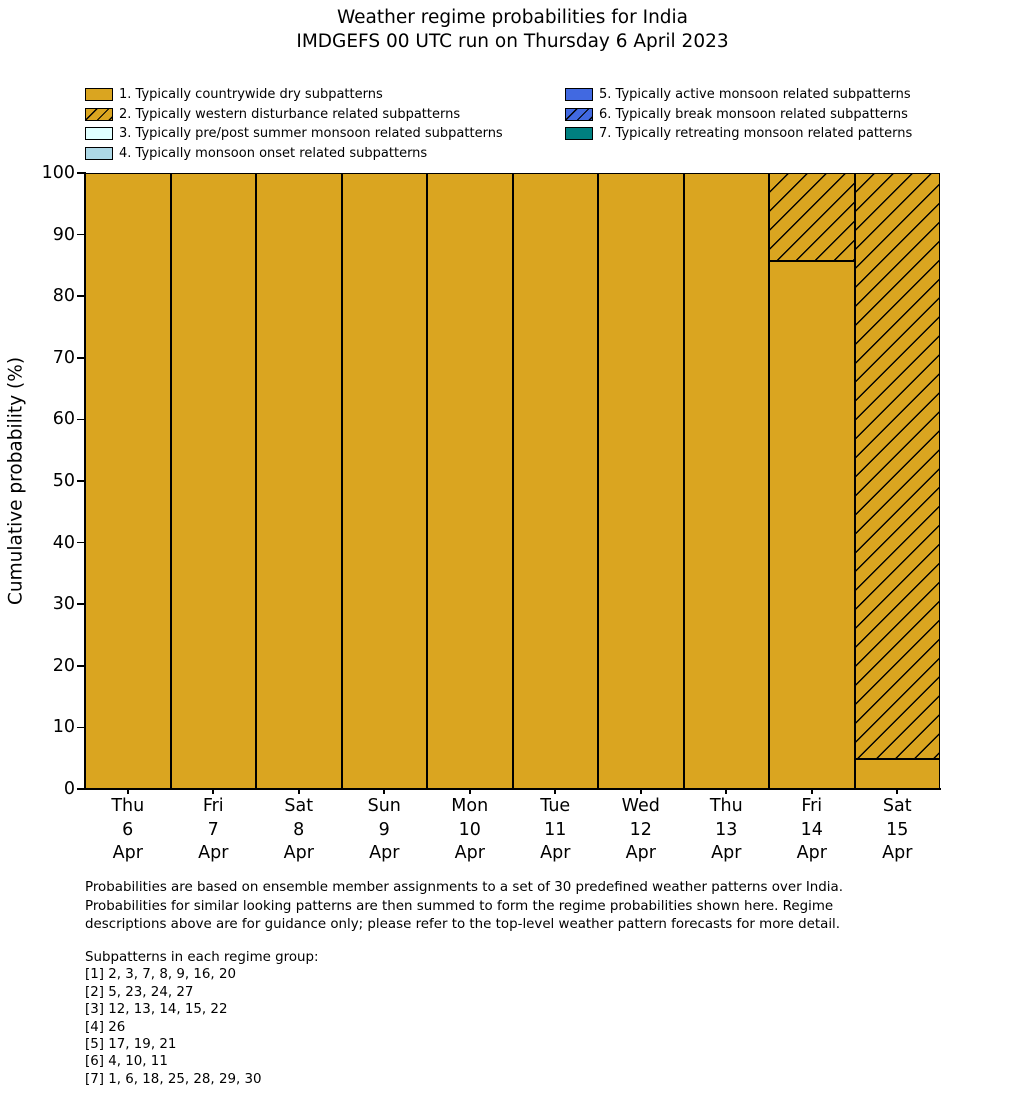 The image size is (1033, 1114). Describe the element at coordinates (63, 419) in the screenshot. I see `y-tick-label: 60` at that location.